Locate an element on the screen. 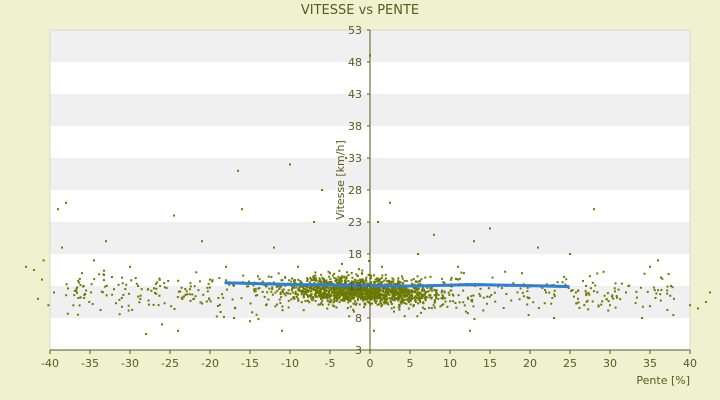 The height and width of the screenshot is (400, 720). x-axis-label: Pente [%] is located at coordinates (663, 380).